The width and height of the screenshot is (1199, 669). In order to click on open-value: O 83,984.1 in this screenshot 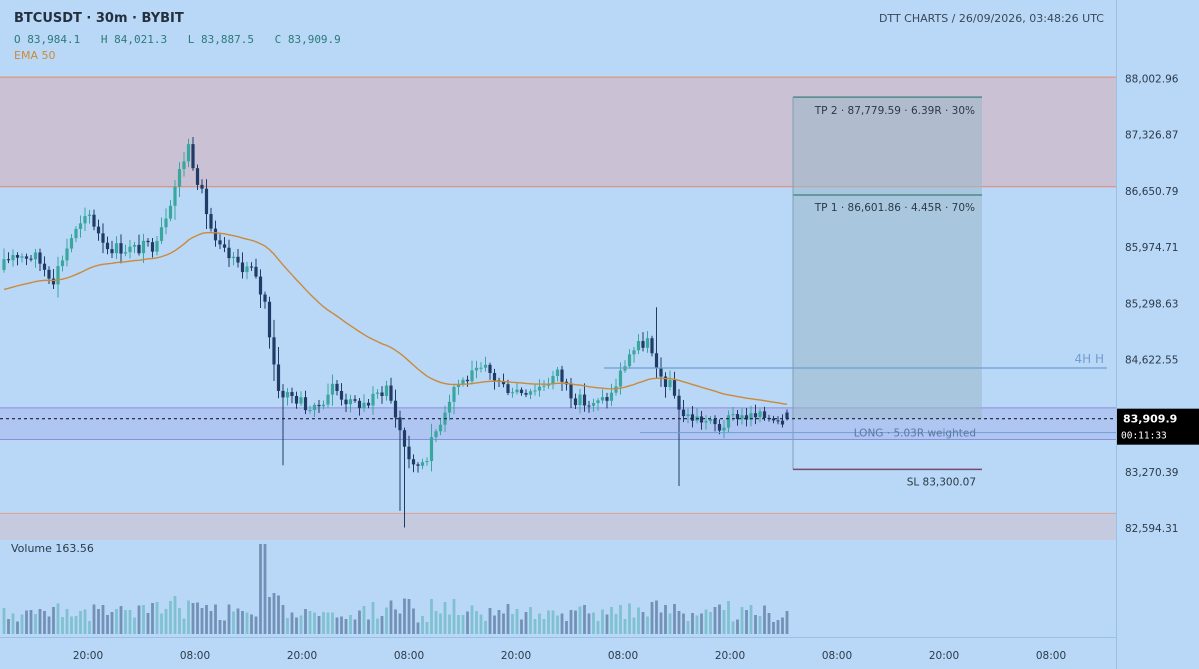, I will do `click(47, 39)`.